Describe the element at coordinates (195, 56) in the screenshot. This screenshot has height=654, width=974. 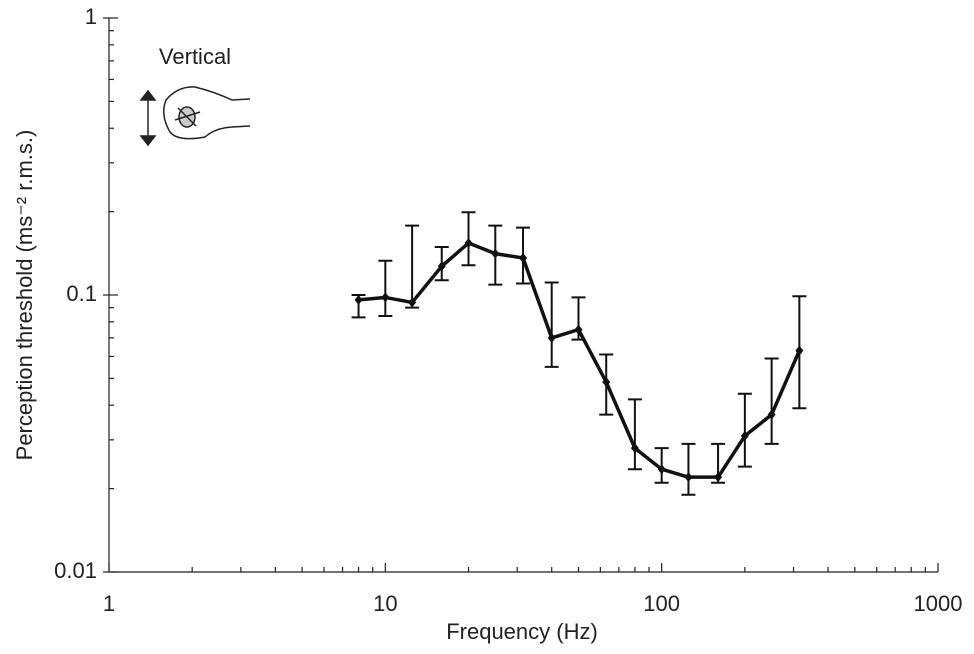
I see `annotation: Vertical` at that location.